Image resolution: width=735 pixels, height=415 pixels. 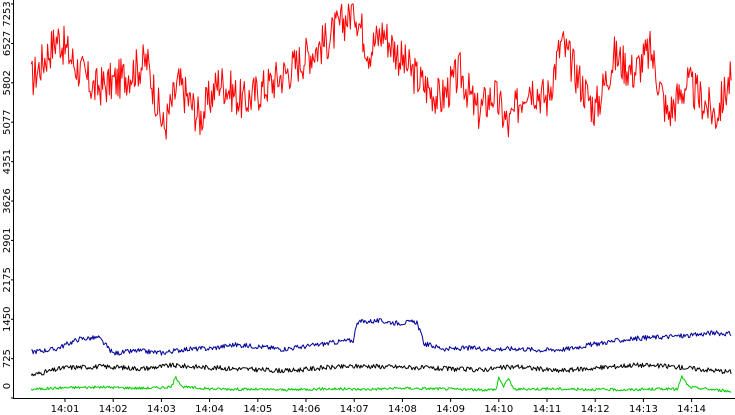 I want to click on x-tick-label: 14:10, so click(x=498, y=409).